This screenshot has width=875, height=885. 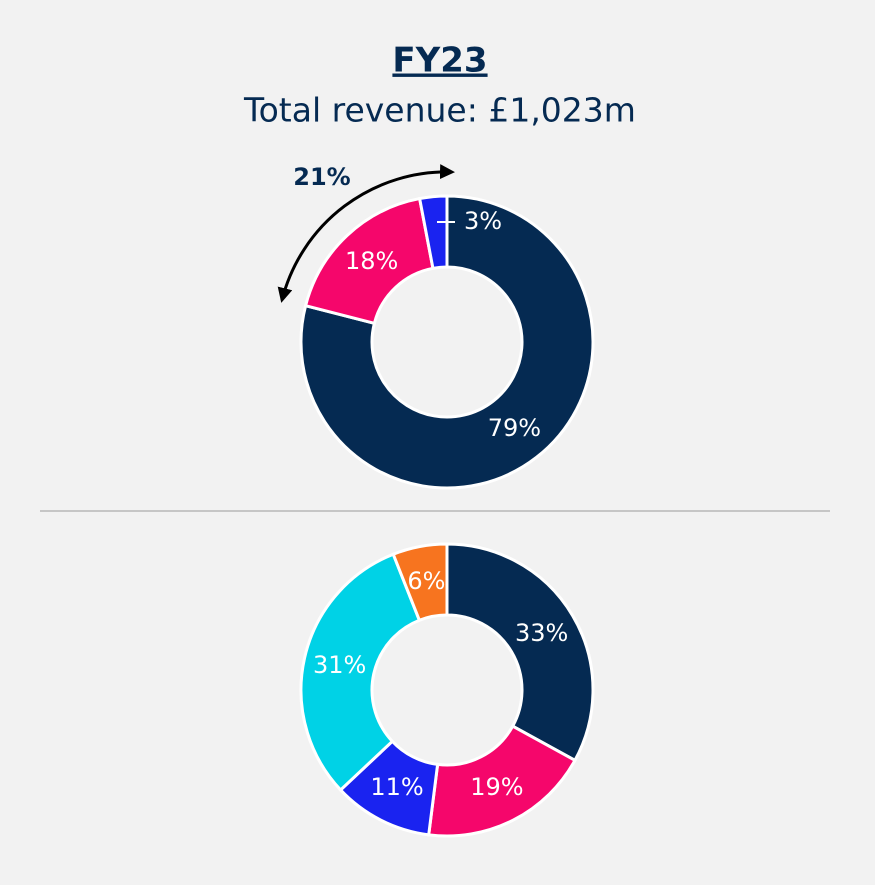 I want to click on data-label: 33%, so click(x=541, y=633).